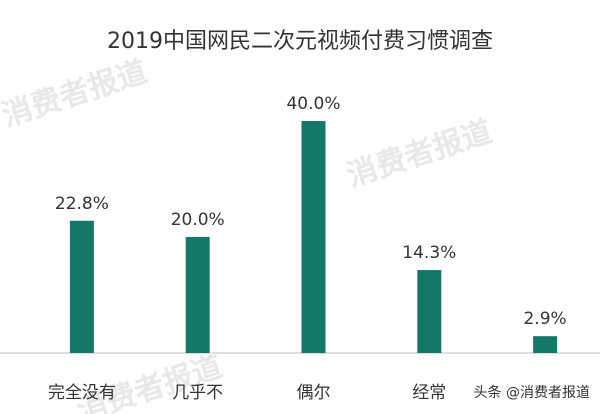  Describe the element at coordinates (314, 393) in the screenshot. I see `x-tick-label: 偶尔` at that location.